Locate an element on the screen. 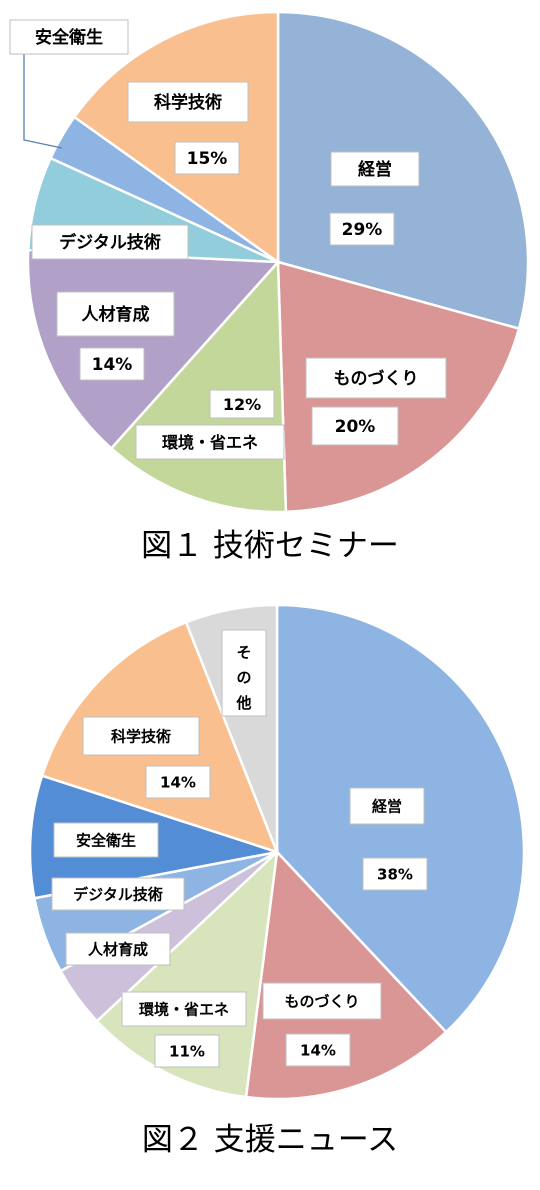 This screenshot has height=1190, width=540. chart-2-title: 図２ 支援ニュース is located at coordinates (270, 1140).